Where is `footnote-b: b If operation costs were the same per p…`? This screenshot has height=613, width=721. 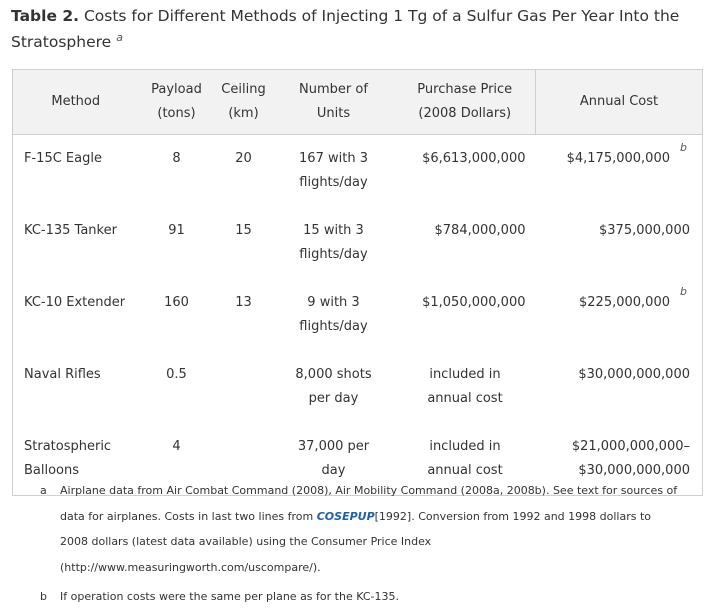 footnote-b: b If operation costs were the same per p… is located at coordinates (360, 597).